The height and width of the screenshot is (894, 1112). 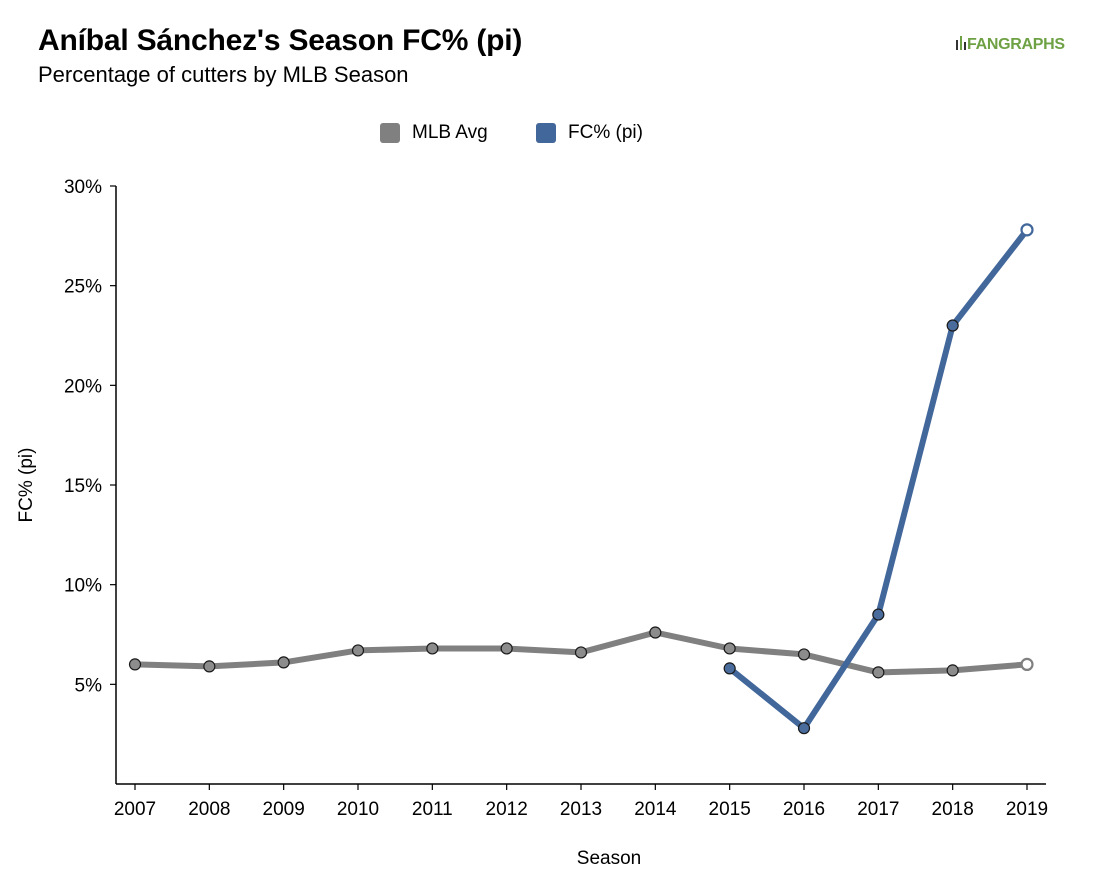 I want to click on legend-label-mlb-avg: MLB Avg, so click(x=450, y=132).